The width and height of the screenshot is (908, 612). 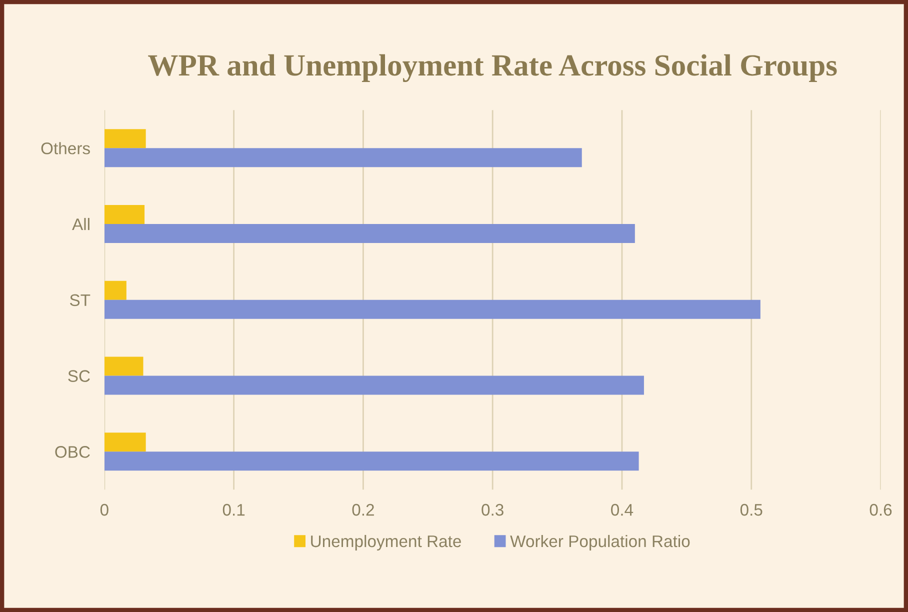 I want to click on x-tick-label: 0.4, so click(x=622, y=510).